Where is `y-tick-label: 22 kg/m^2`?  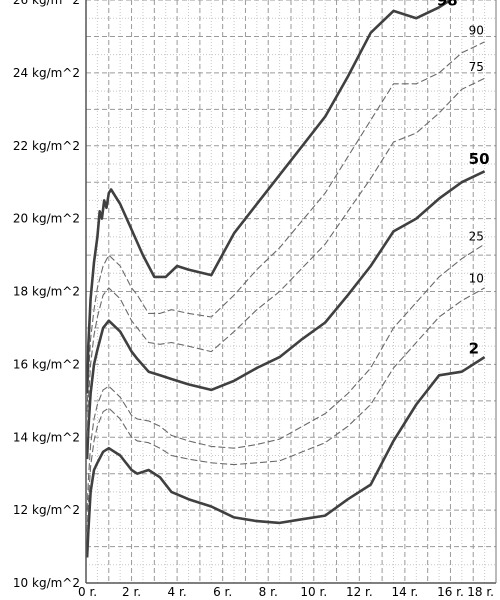
y-tick-label: 22 kg/m^2 is located at coordinates (46, 146).